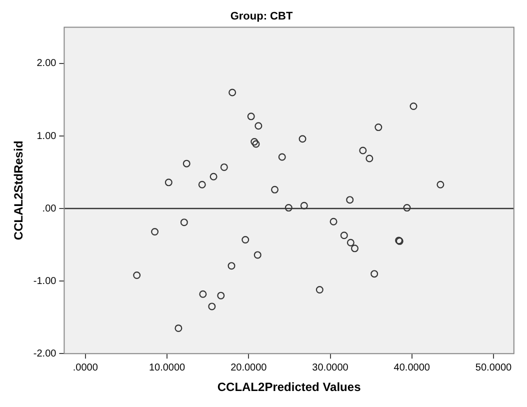  What do you see at coordinates (19, 190) in the screenshot?
I see `y-axis-title: CCLAL2StdResid` at bounding box center [19, 190].